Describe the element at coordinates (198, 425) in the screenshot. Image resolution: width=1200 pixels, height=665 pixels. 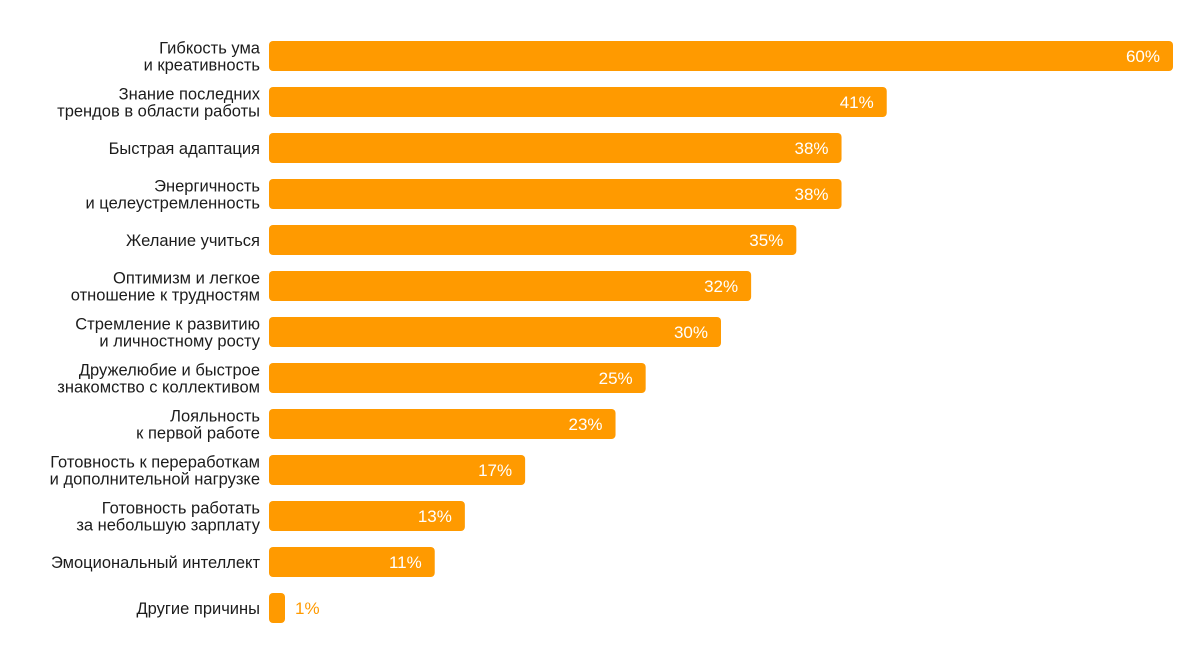
I see `category-label: Лояльность к первой работе` at that location.